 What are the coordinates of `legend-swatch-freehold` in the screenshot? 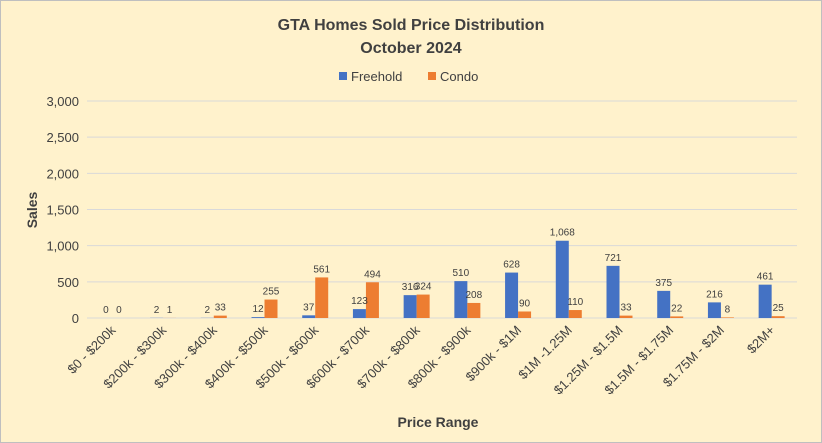 It's located at (343, 76).